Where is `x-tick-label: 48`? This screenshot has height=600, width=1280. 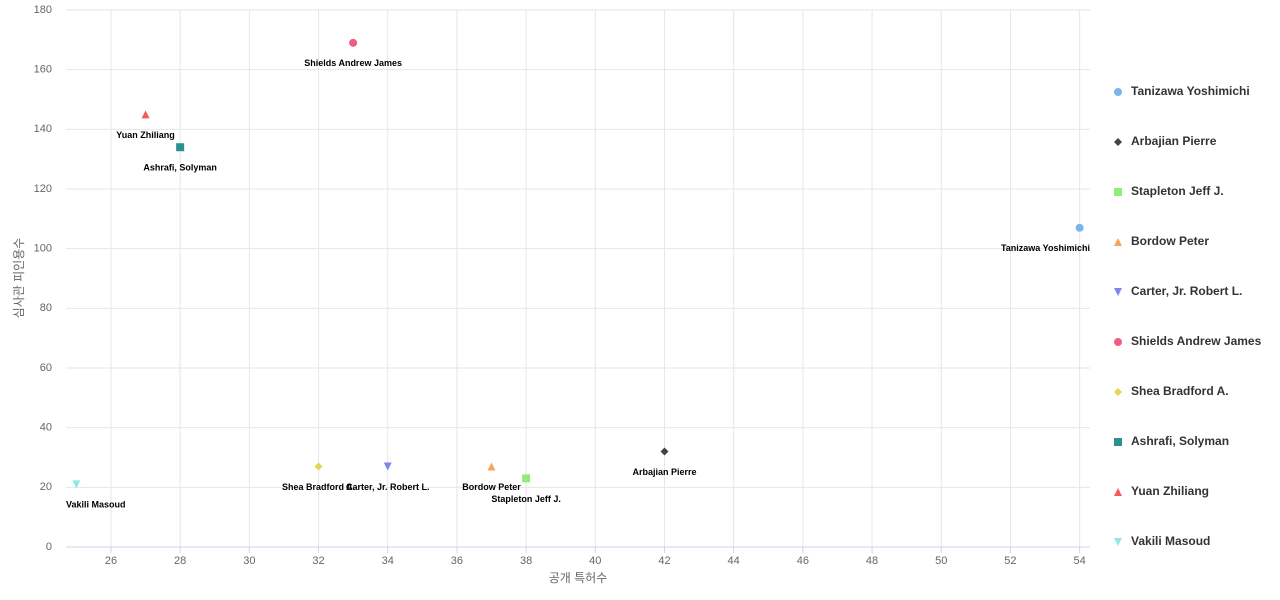 x-tick-label: 48 is located at coordinates (872, 561).